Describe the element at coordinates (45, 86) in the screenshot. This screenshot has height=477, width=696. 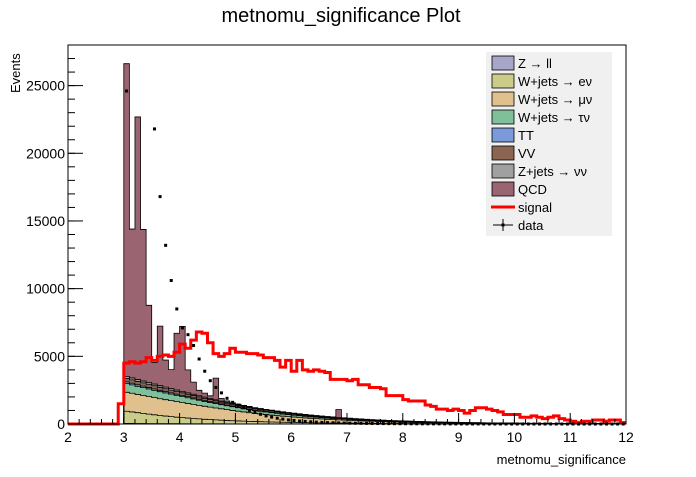
I see `y-tick-label: 25000` at that location.